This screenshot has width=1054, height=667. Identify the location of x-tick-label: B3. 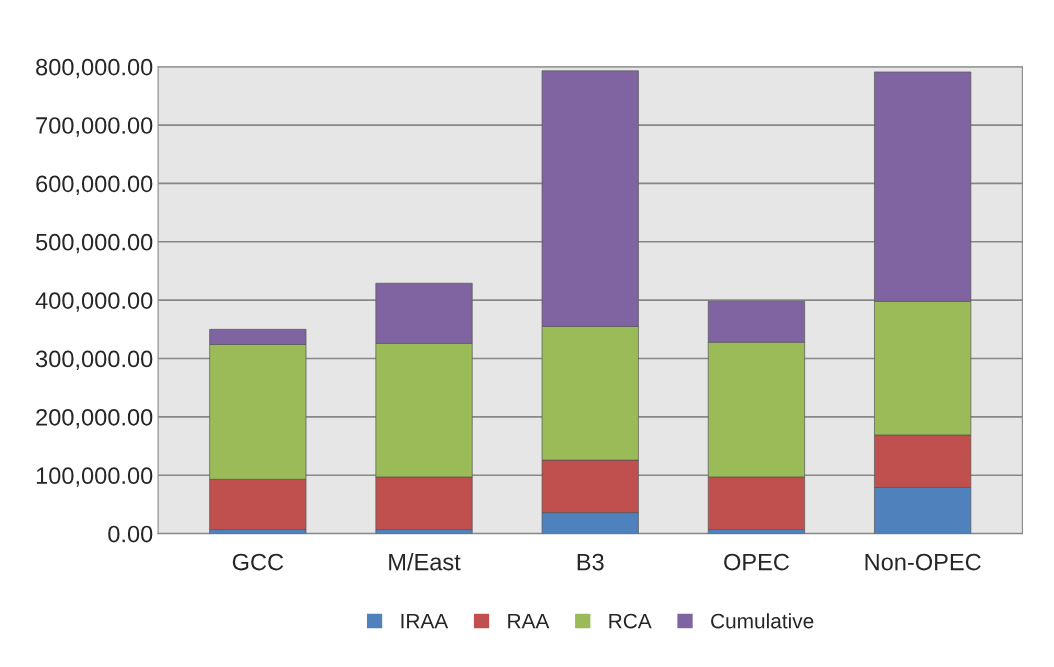
(590, 562).